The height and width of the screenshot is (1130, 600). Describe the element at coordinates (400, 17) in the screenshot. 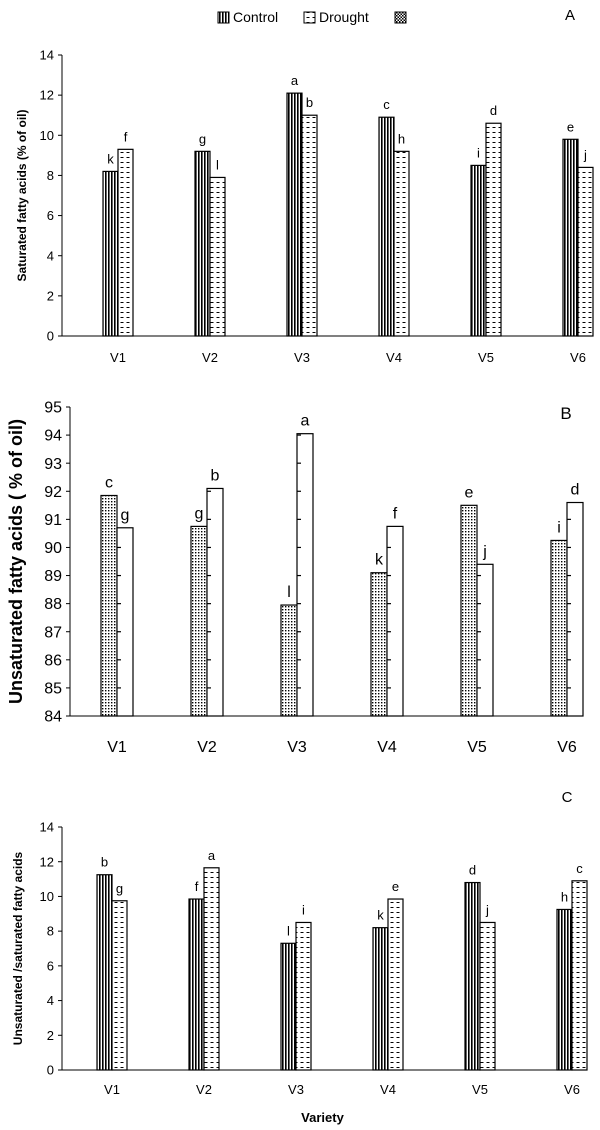

I see `legend-swatch-third` at that location.